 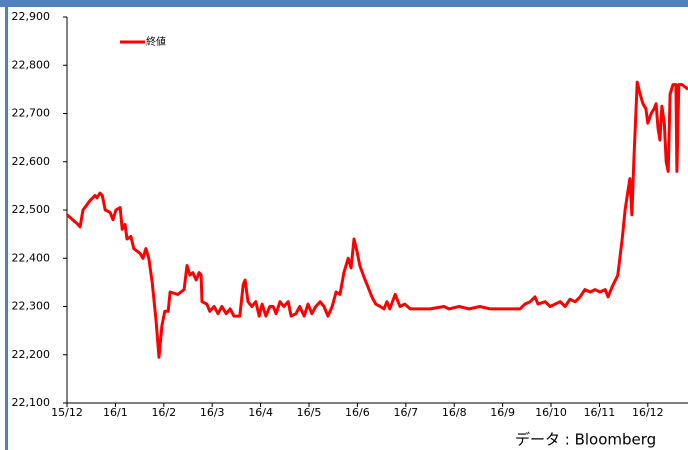 I want to click on x-tick-label: 16/7, so click(x=405, y=412).